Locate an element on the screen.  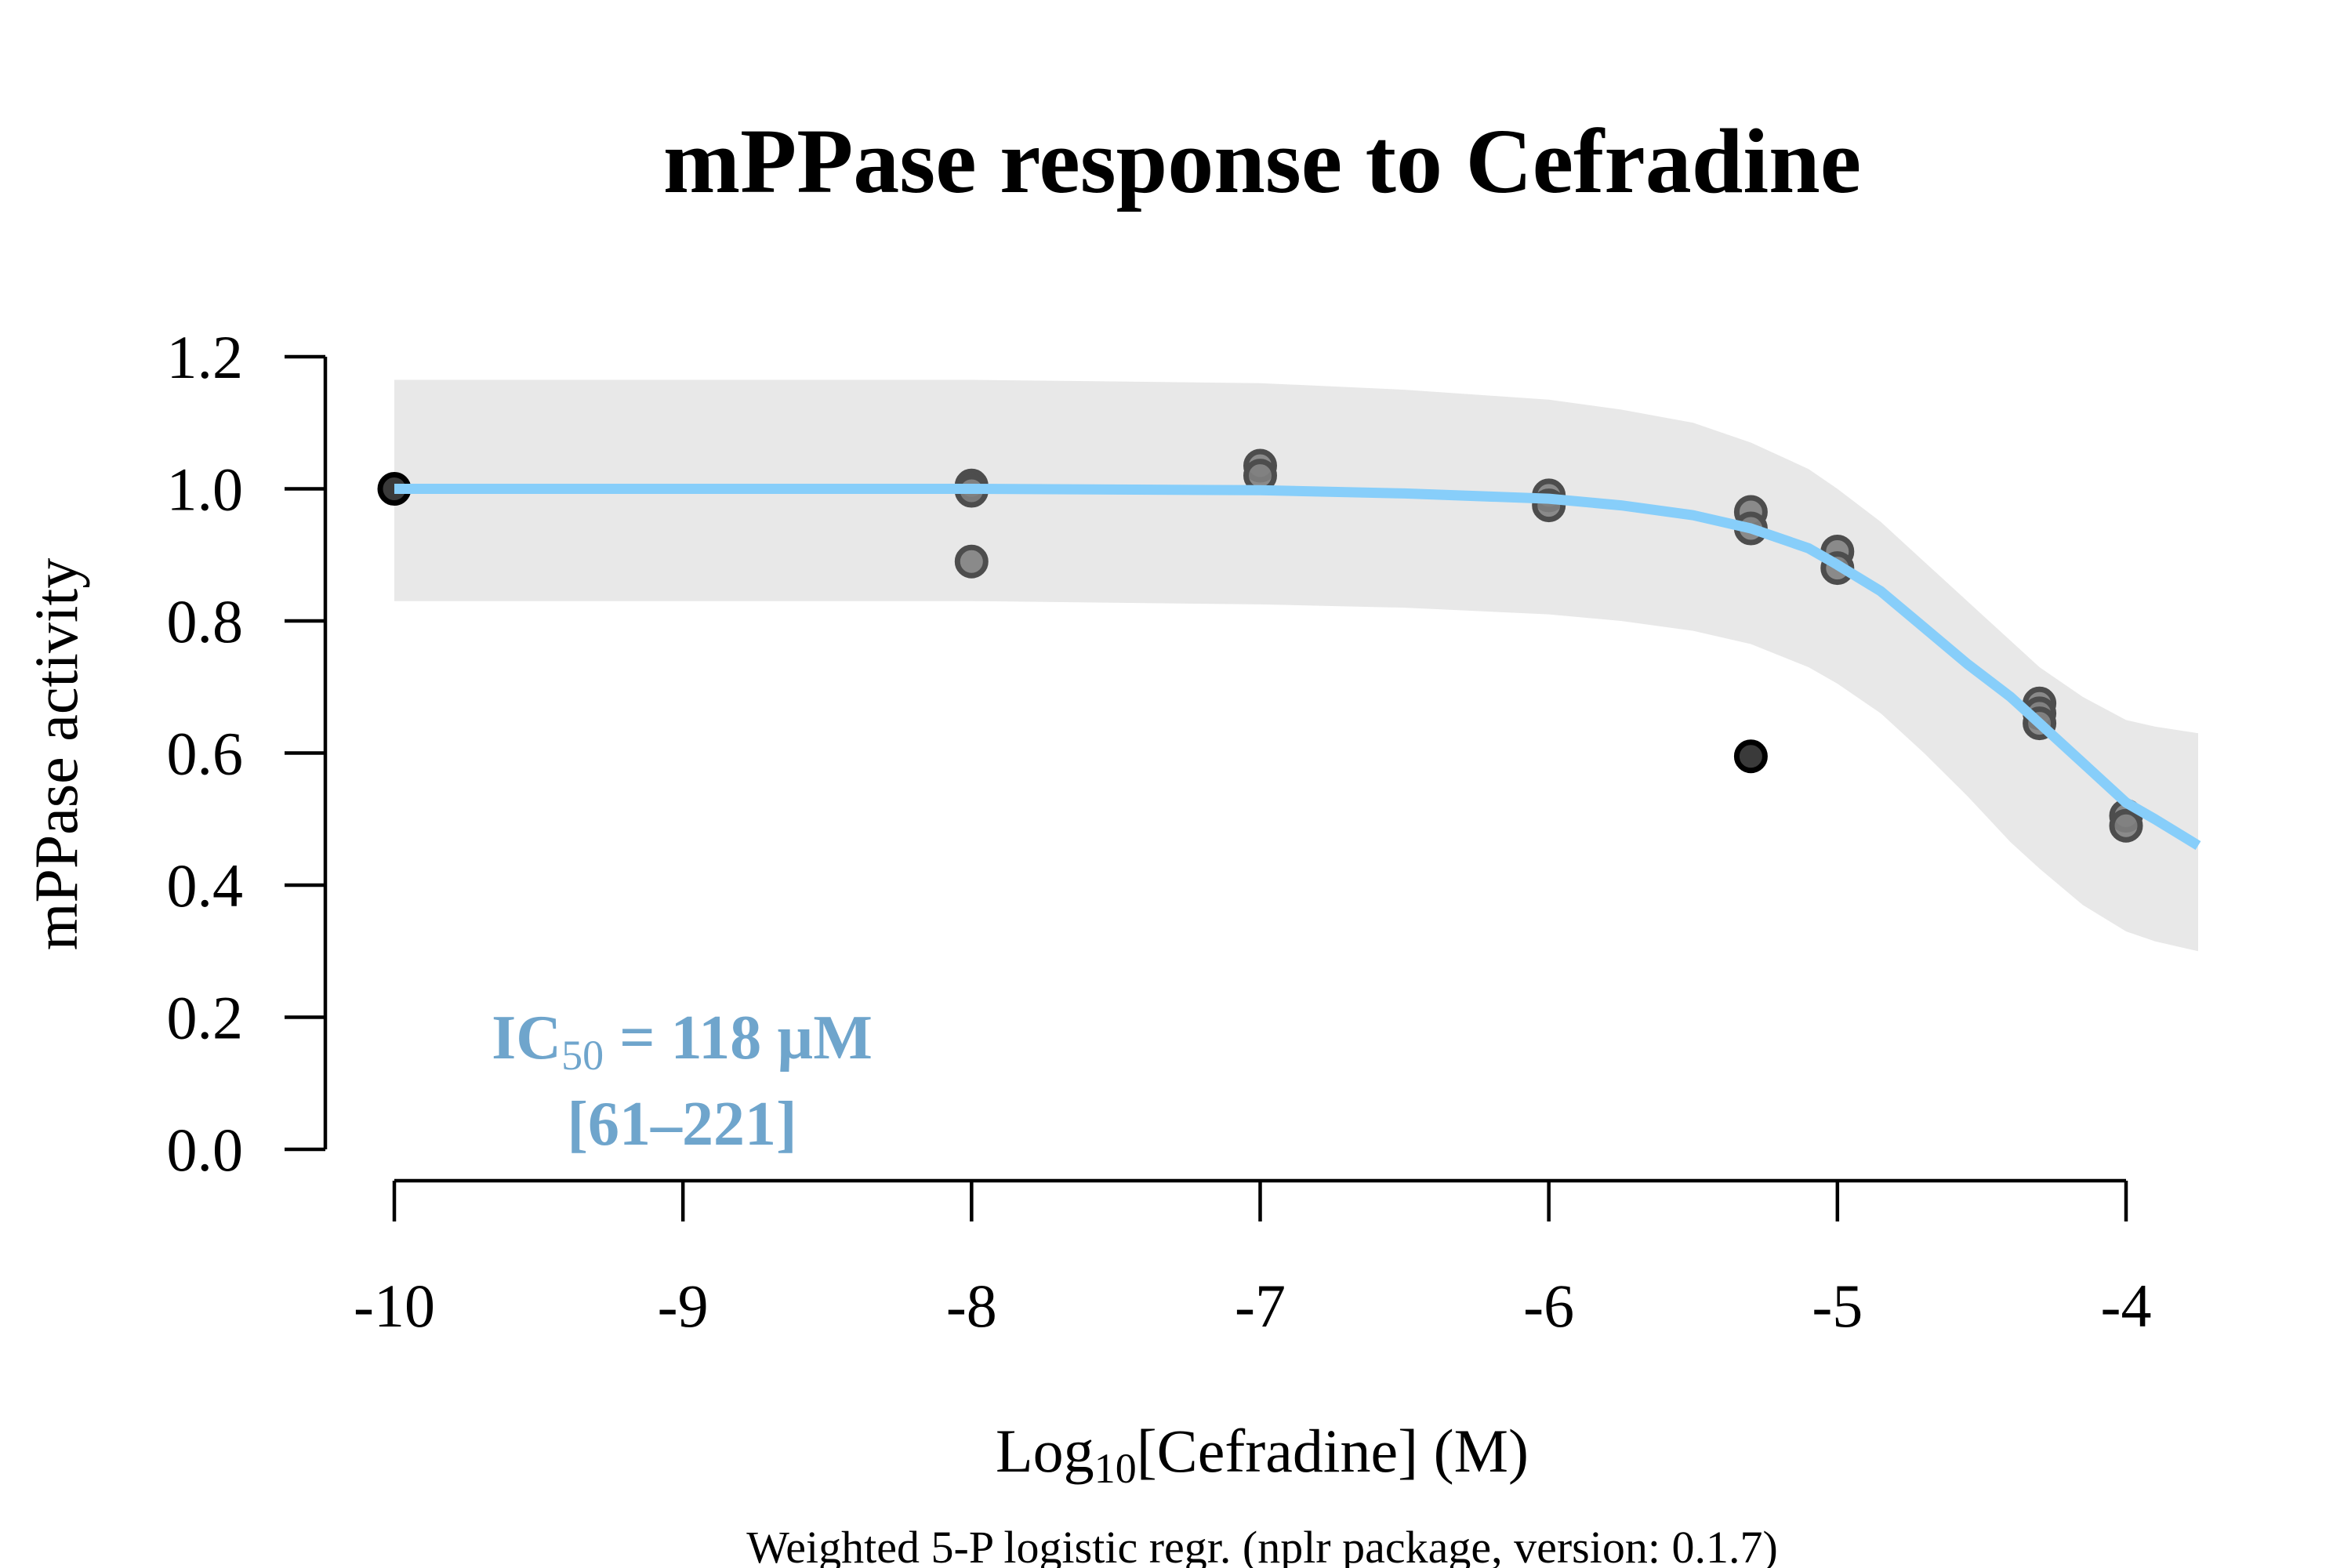
x-tick-label: -5 is located at coordinates (1837, 1306).